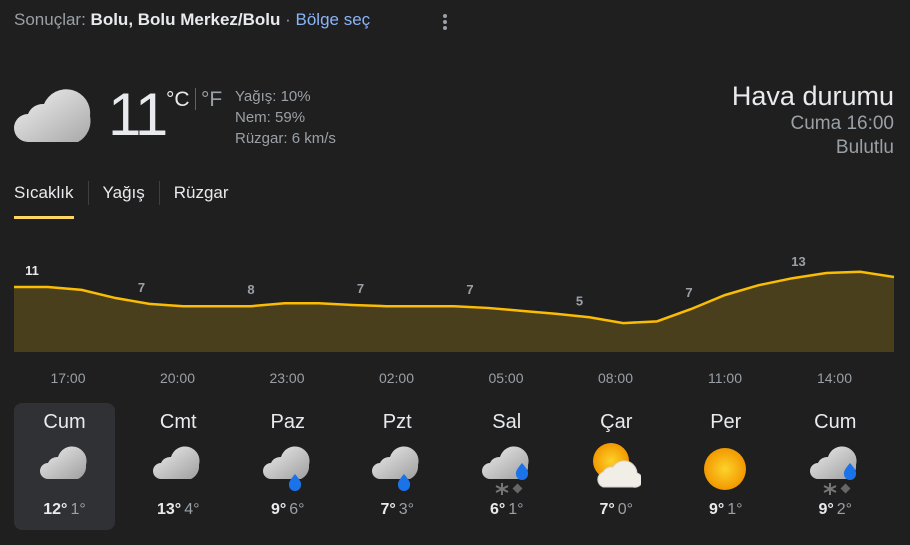 The image size is (910, 545). Describe the element at coordinates (454, 297) in the screenshot. I see `chart-line` at that location.